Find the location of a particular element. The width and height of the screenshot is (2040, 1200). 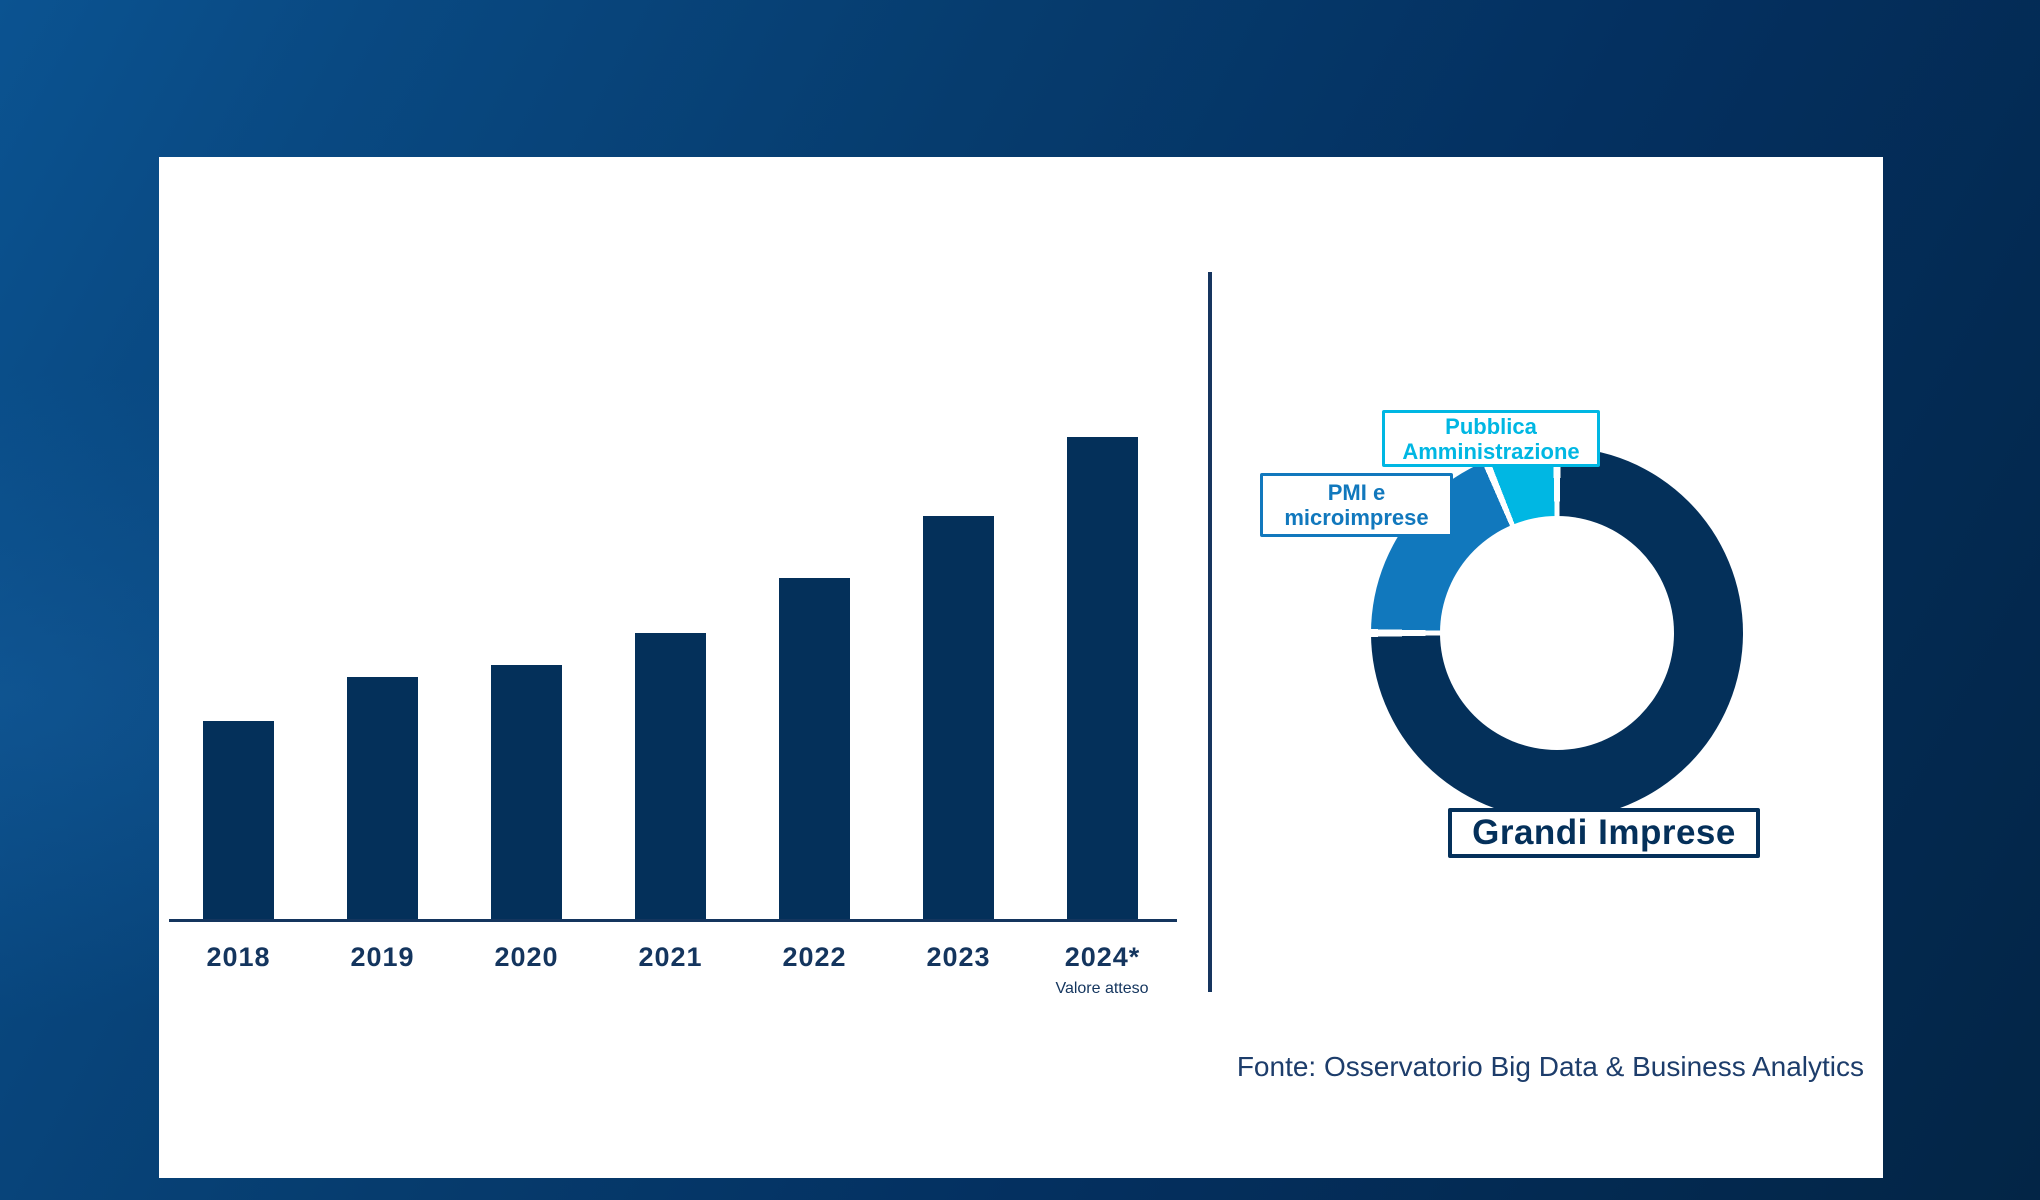

bar-2024 is located at coordinates (1102, 678).